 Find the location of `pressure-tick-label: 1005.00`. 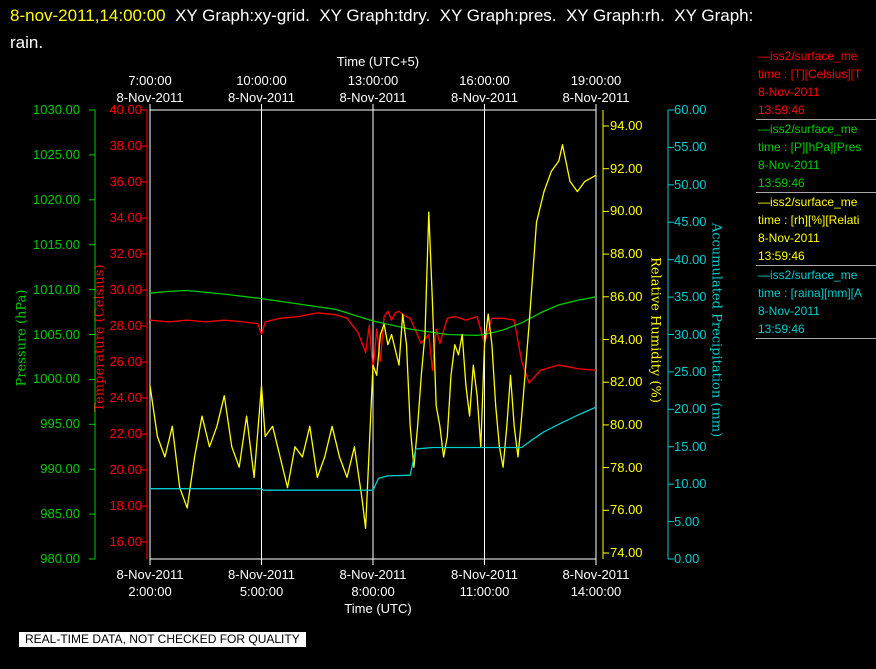

pressure-tick-label: 1005.00 is located at coordinates (56, 334).